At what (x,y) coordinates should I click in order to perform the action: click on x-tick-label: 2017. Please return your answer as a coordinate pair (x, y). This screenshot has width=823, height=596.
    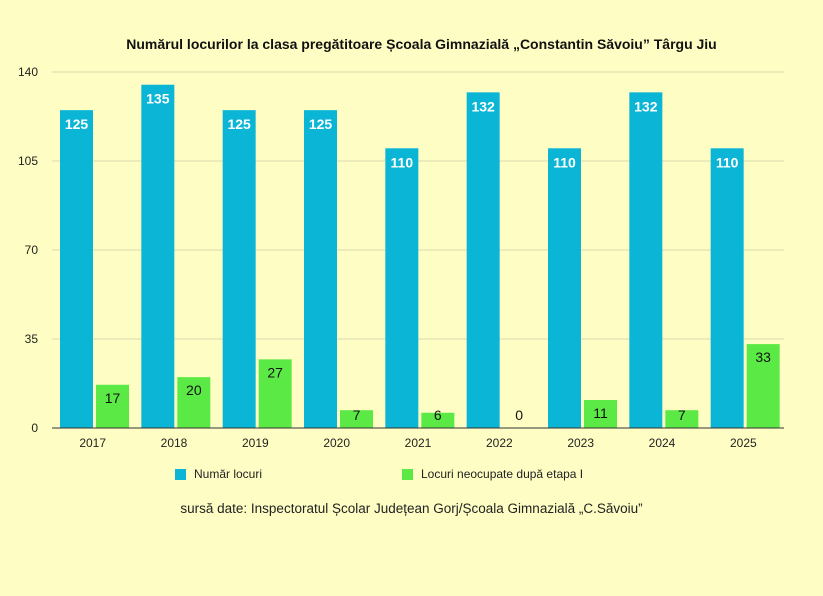
    Looking at the image, I should click on (92, 443).